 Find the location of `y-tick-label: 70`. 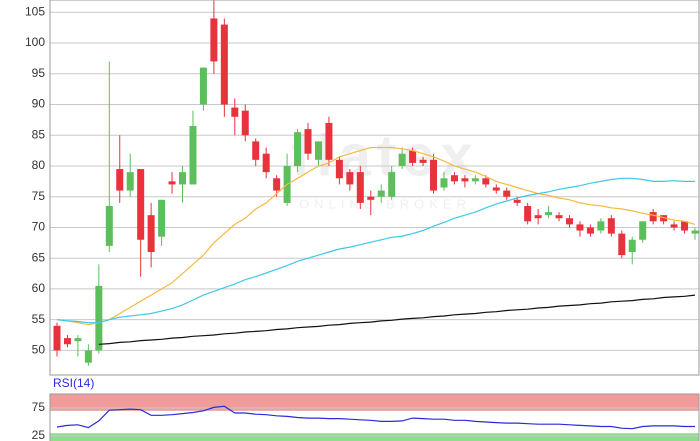

y-tick-label: 70 is located at coordinates (39, 227).